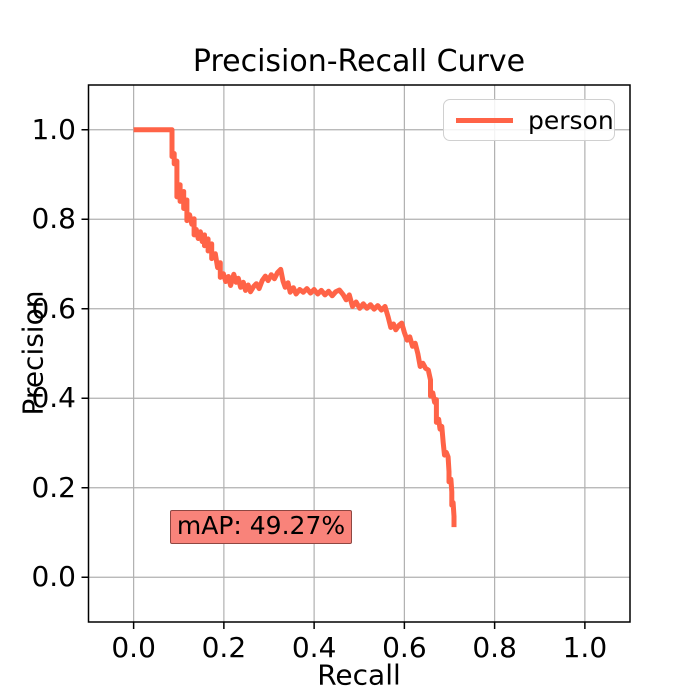 The height and width of the screenshot is (700, 700). What do you see at coordinates (261, 527) in the screenshot?
I see `map-annotation: mAP: 49.27%` at bounding box center [261, 527].